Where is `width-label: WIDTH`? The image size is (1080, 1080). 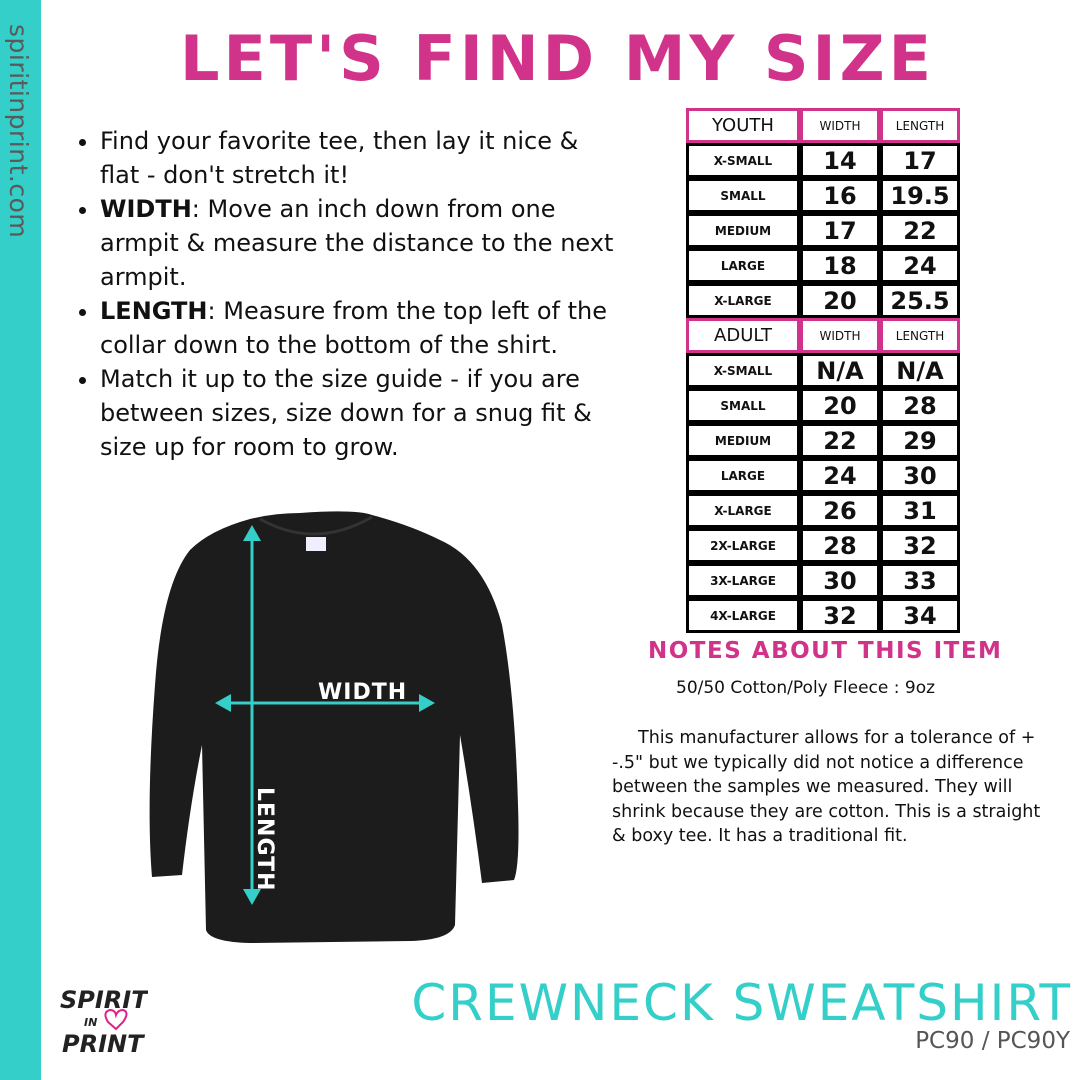 width-label: WIDTH is located at coordinates (362, 692).